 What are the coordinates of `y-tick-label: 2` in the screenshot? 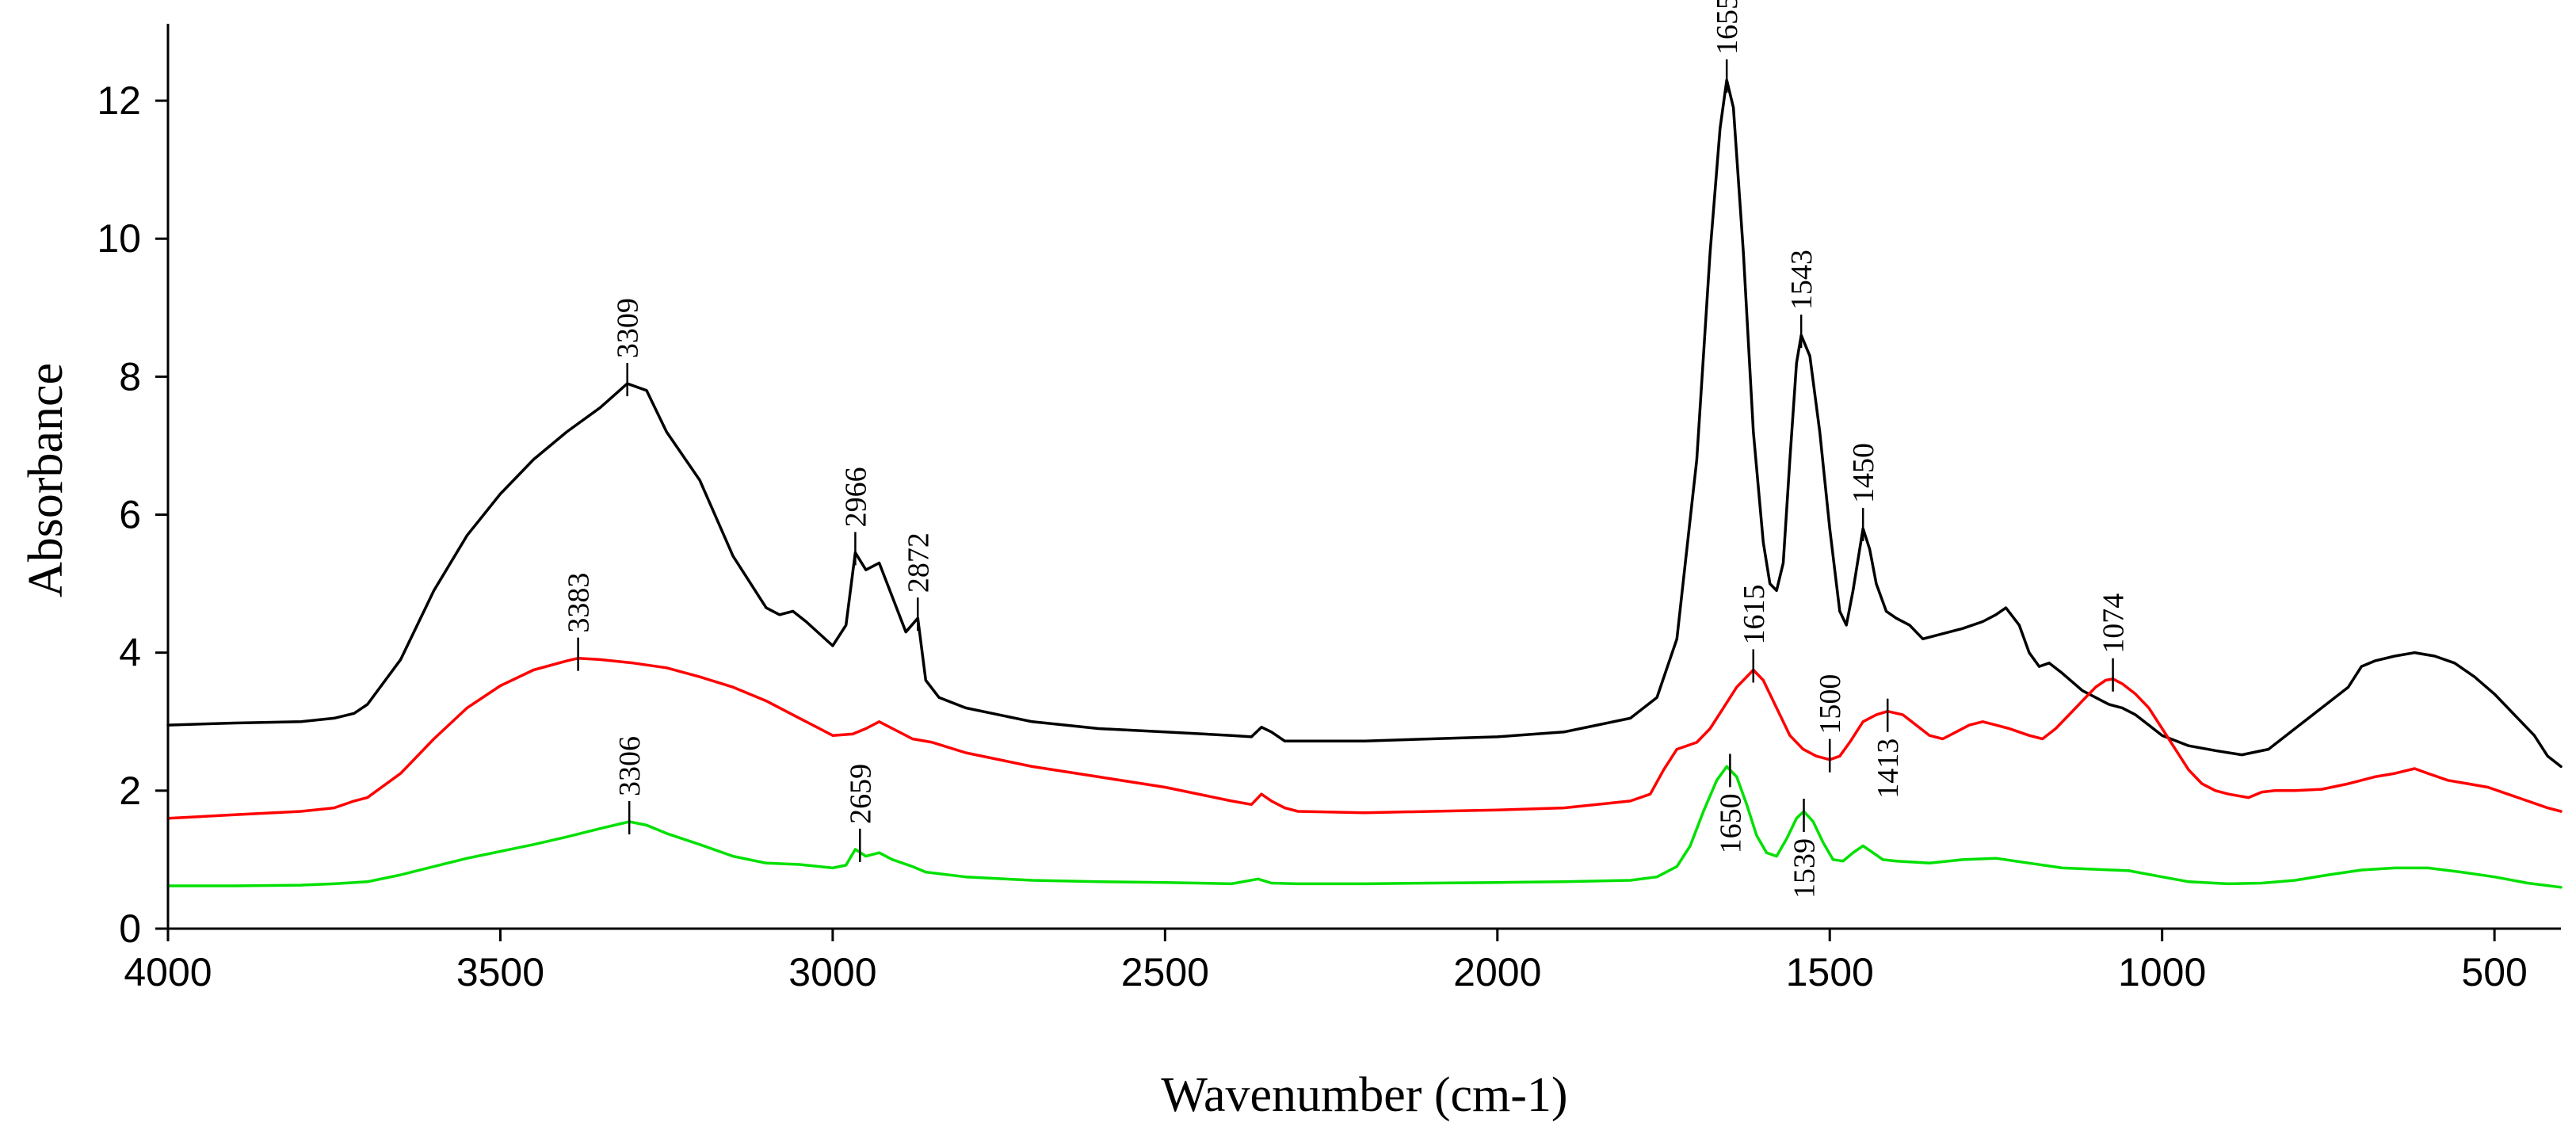 It's located at (130, 791).